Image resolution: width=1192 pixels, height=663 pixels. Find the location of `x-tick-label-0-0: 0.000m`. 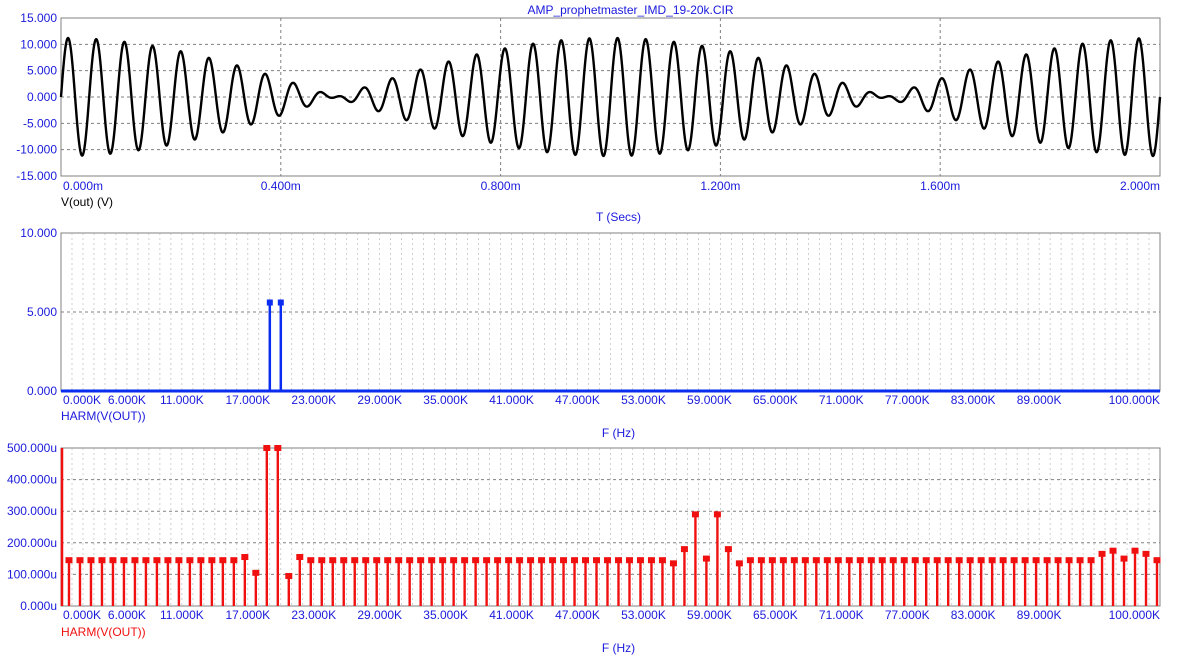

x-tick-label-0-0: 0.000m is located at coordinates (83, 186).